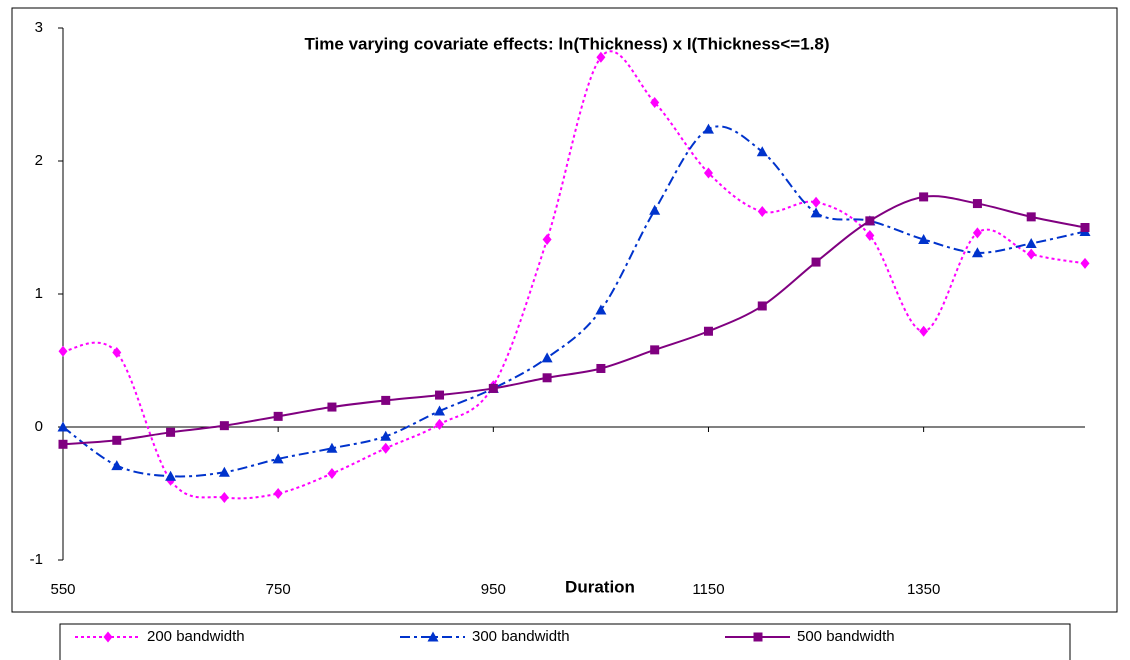  What do you see at coordinates (600, 586) in the screenshot?
I see `x-axis-label: Duration` at bounding box center [600, 586].